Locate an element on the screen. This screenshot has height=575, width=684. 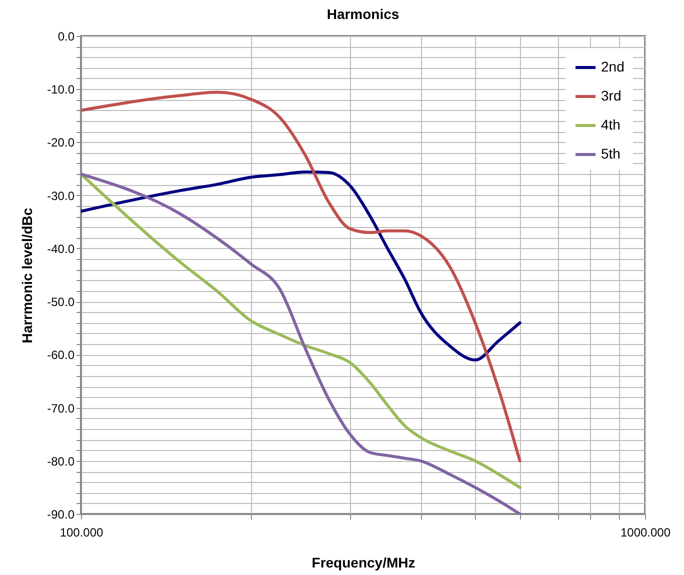
x-axis-title: Frequency/MHz is located at coordinates (364, 562).